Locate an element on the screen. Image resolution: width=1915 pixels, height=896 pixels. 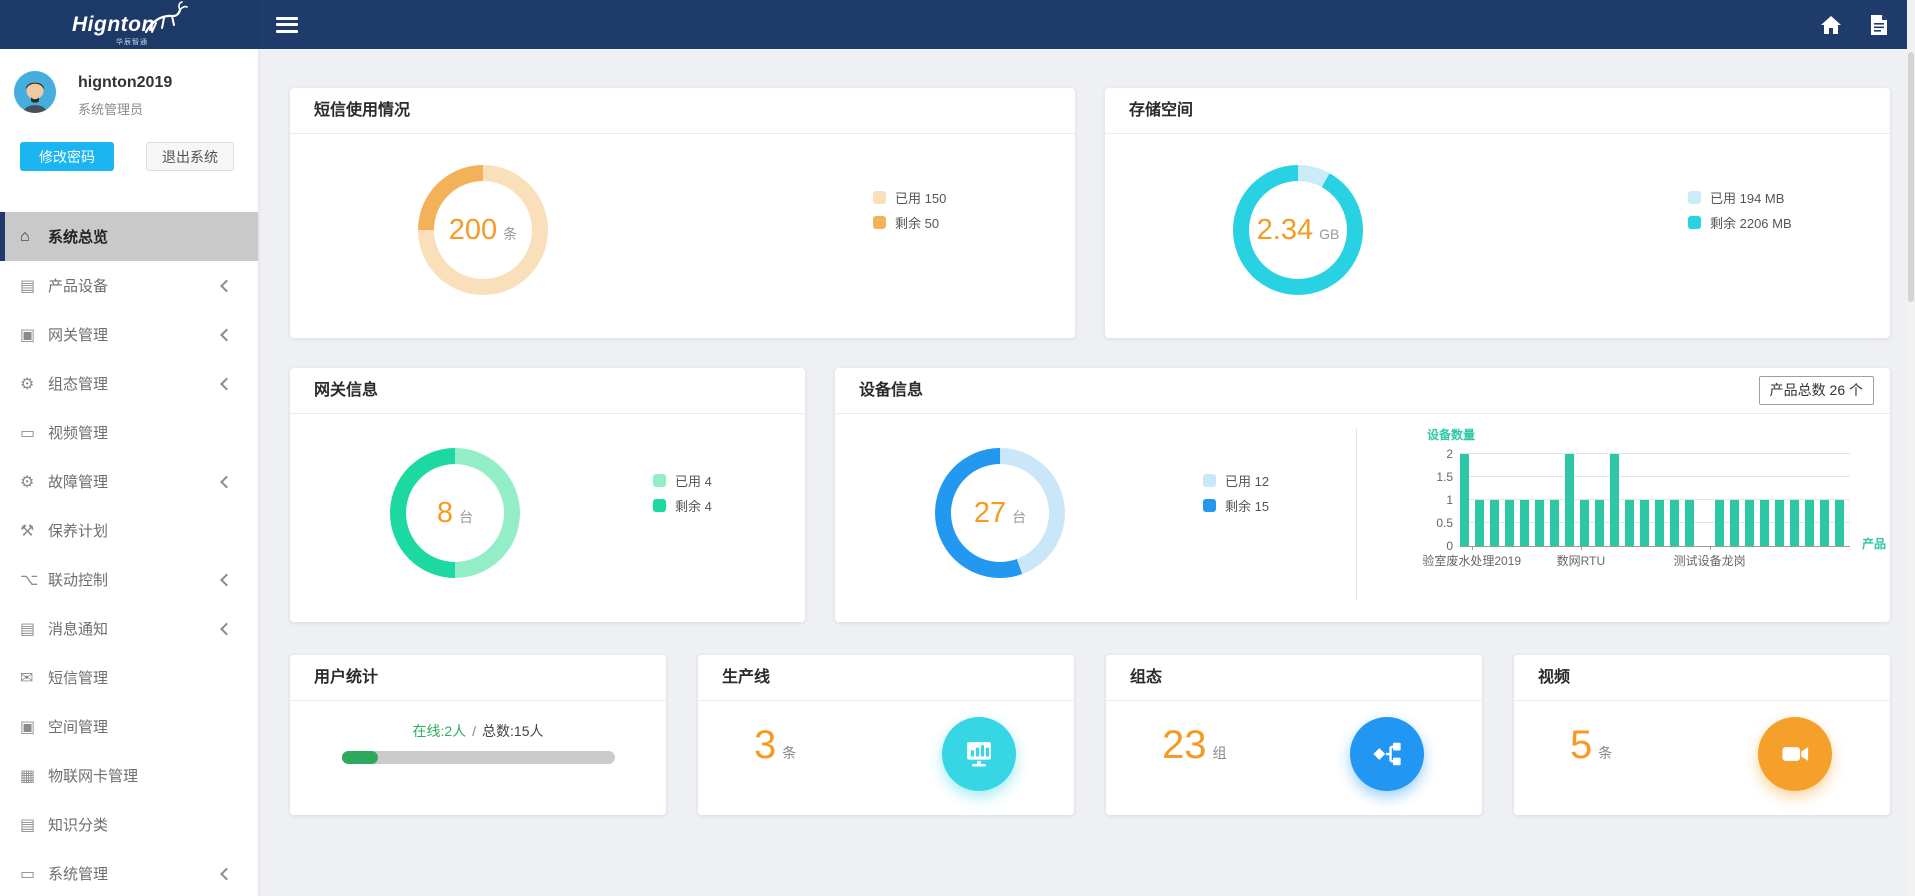
sidebar-item-label: 短信管理 is located at coordinates (78, 678).